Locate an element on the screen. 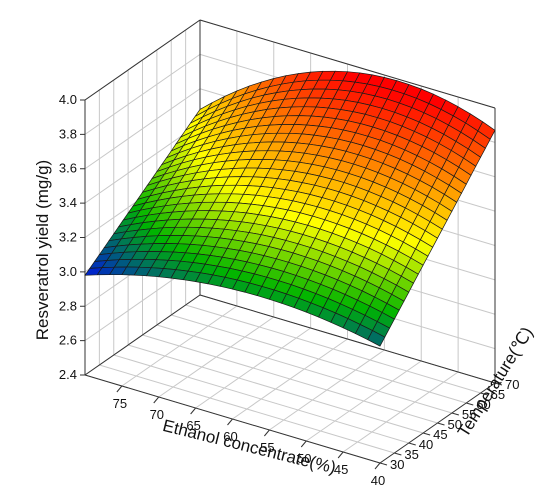  x-tick-label: 75 is located at coordinates (120, 403).